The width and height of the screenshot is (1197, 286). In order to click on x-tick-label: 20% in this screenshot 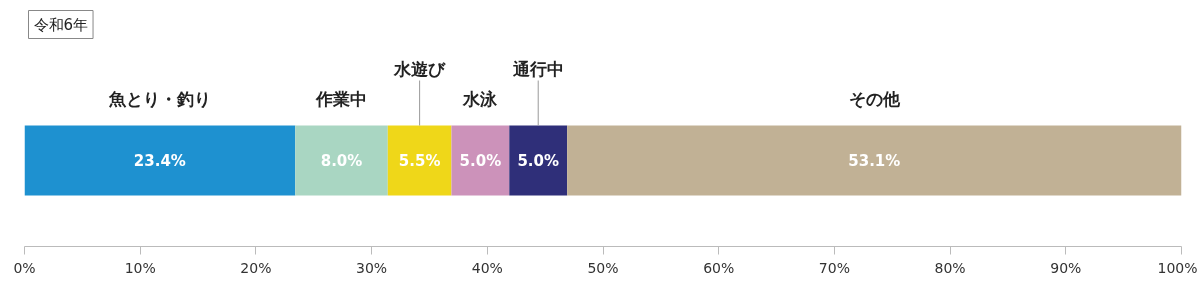, I will do `click(256, 267)`.